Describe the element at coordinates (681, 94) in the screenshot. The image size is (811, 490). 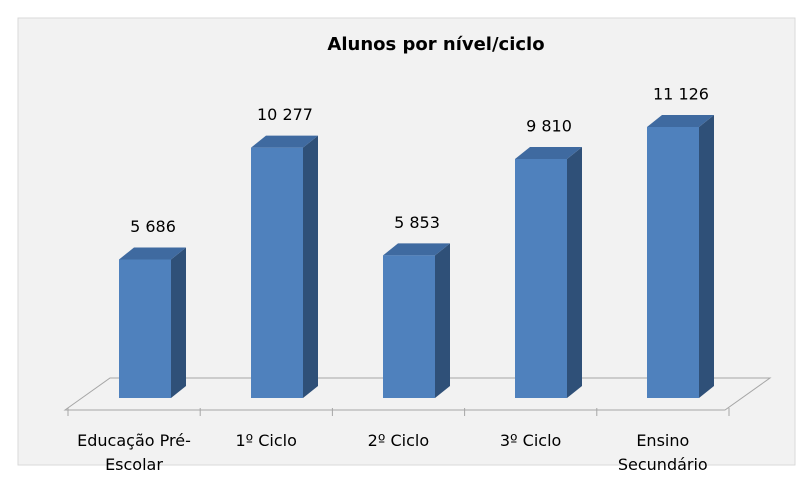
I see `data-label: 11 126` at that location.